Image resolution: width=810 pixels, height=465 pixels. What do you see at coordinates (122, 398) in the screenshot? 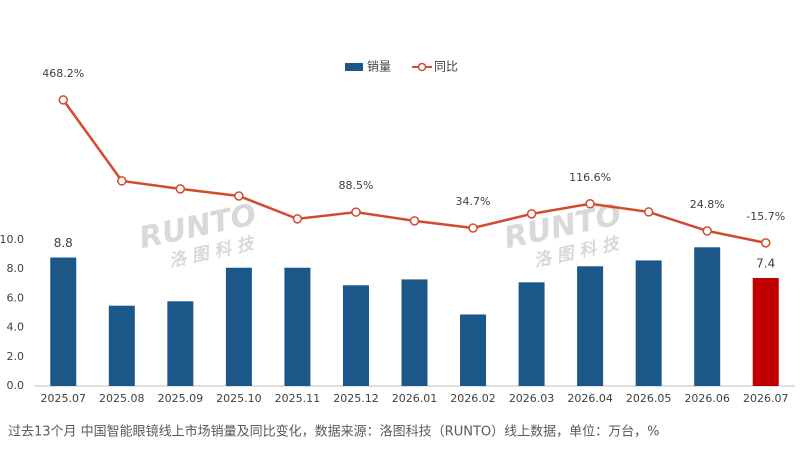
I see `x-tick-label: 2025.08` at bounding box center [122, 398].